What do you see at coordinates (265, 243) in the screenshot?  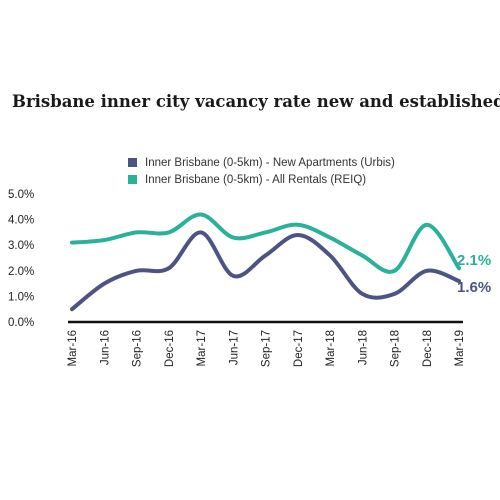 I see `series-line-all-rentals` at bounding box center [265, 243].